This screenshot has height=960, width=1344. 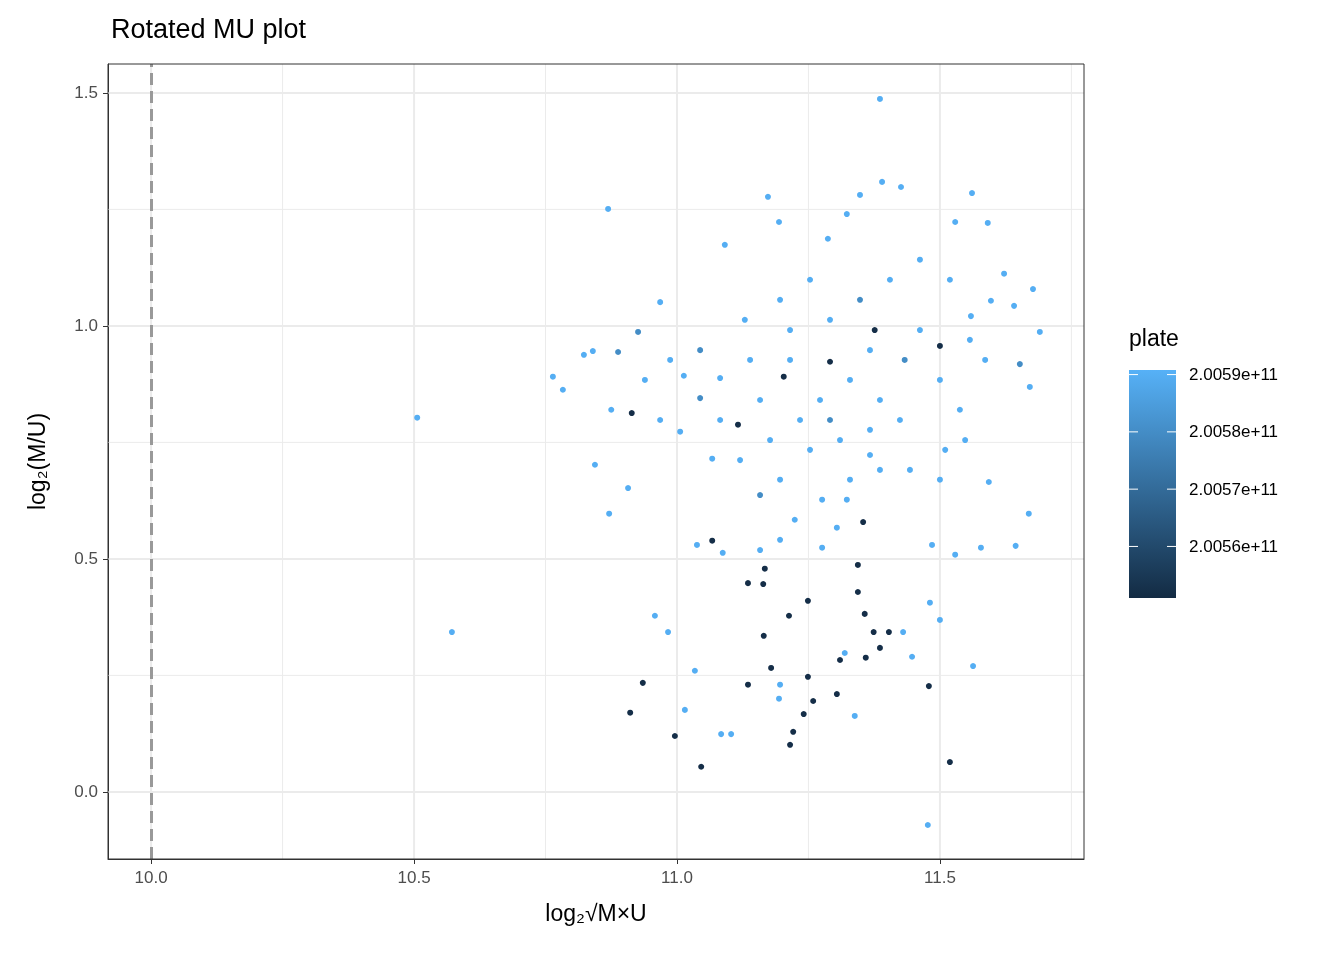 What do you see at coordinates (677, 877) in the screenshot?
I see `x-tick-label: 11.0` at bounding box center [677, 877].